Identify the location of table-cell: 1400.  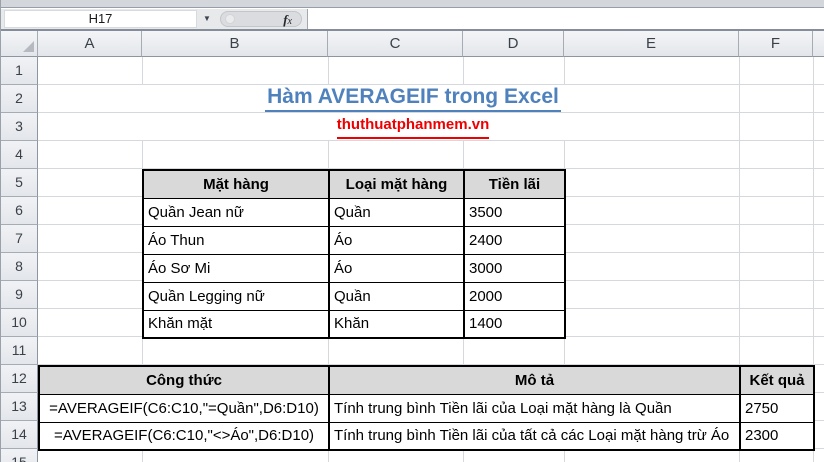
(514, 323).